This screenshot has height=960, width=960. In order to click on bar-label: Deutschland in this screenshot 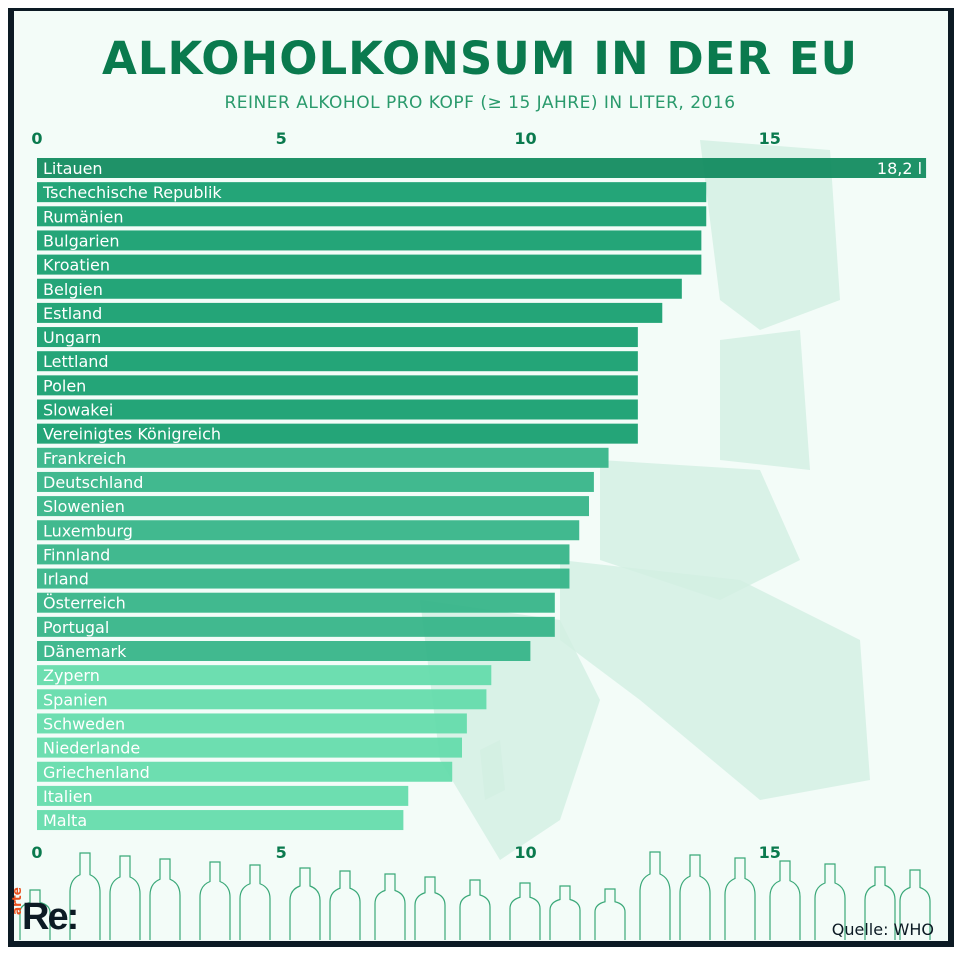, I will do `click(93, 482)`.